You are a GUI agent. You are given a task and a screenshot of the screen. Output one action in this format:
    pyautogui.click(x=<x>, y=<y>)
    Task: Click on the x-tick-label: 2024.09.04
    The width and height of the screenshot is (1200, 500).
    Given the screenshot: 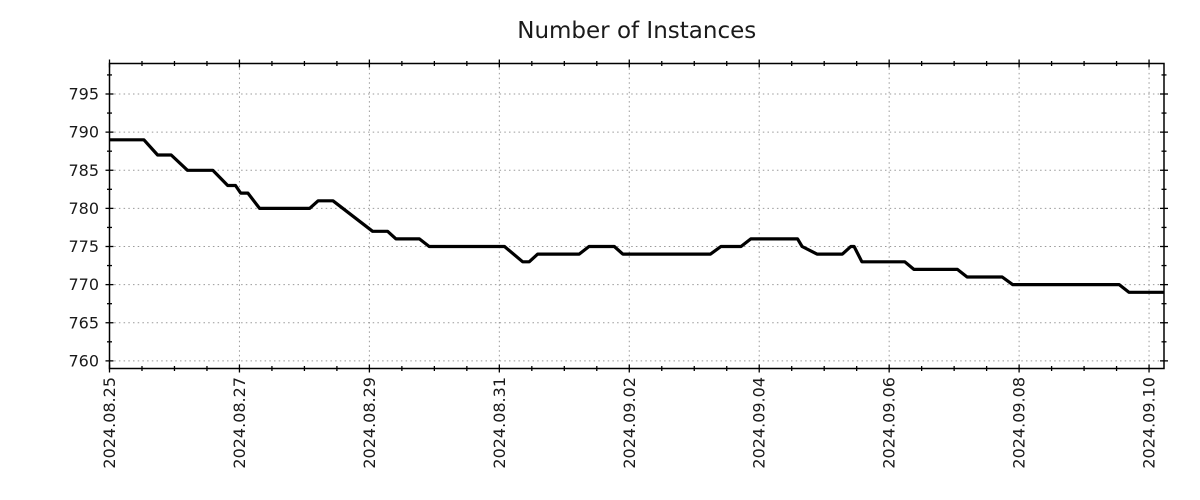 What is the action you would take?
    pyautogui.click(x=759, y=423)
    